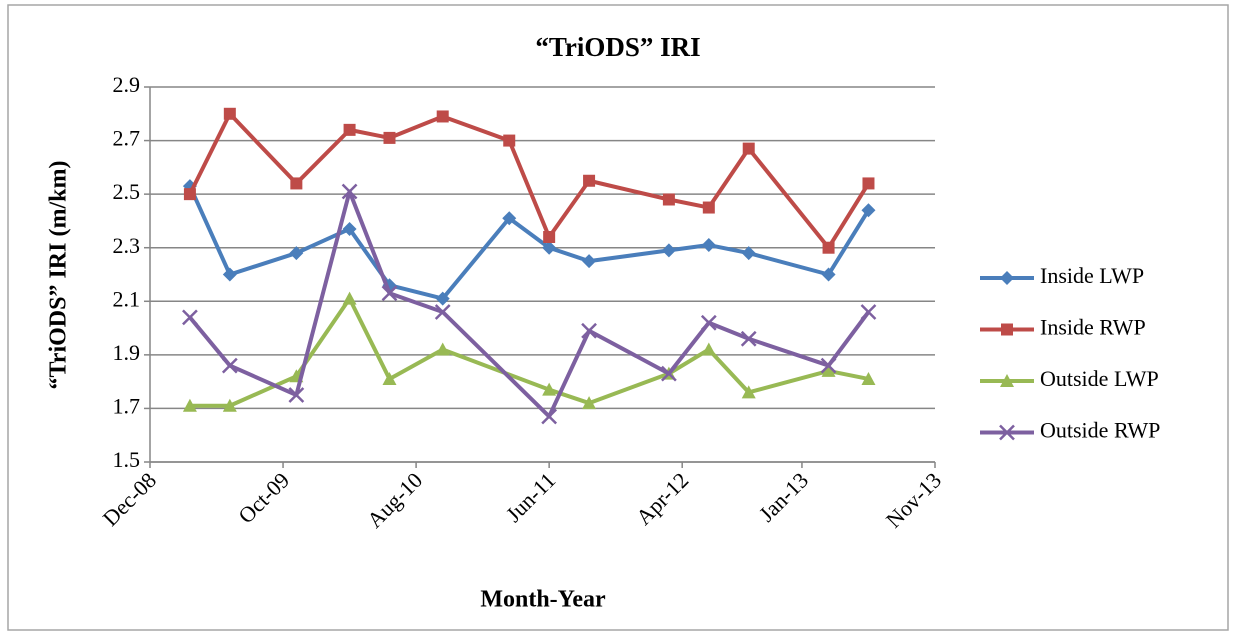 Image resolution: width=1236 pixels, height=635 pixels. I want to click on y-tick-label: 2.9, so click(127, 84).